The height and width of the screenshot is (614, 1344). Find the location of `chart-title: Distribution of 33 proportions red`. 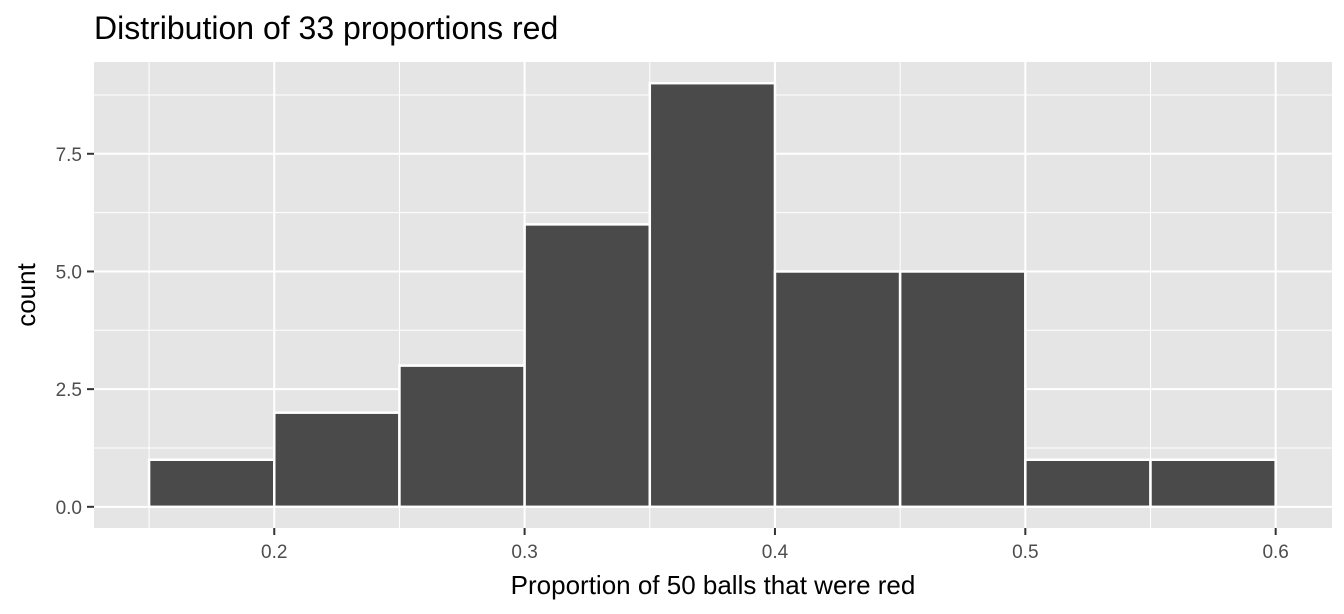

chart-title: Distribution of 33 proportions red is located at coordinates (326, 28).